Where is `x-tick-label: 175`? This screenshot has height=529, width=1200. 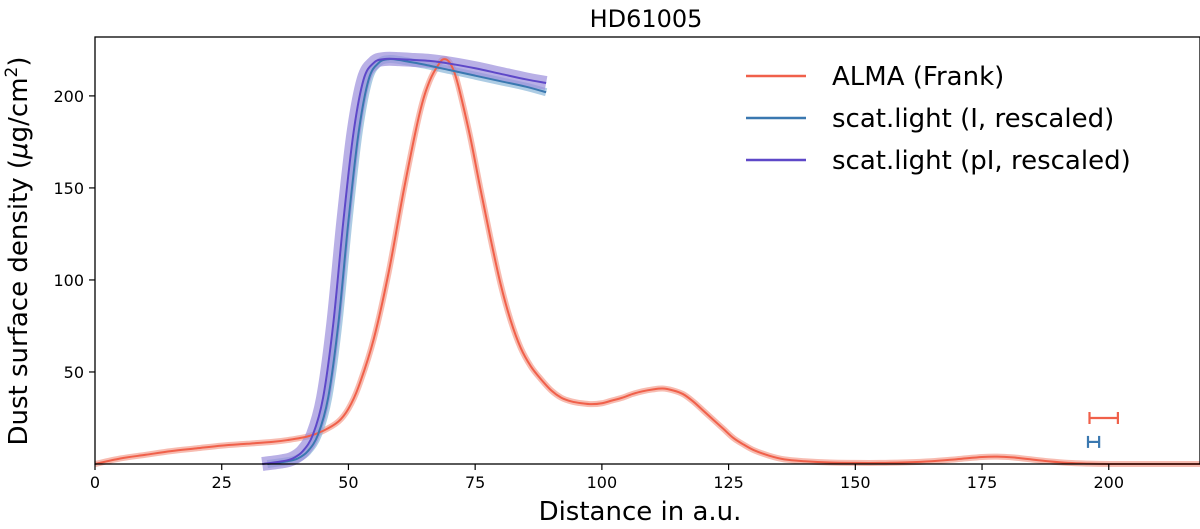
x-tick-label: 175 is located at coordinates (982, 482).